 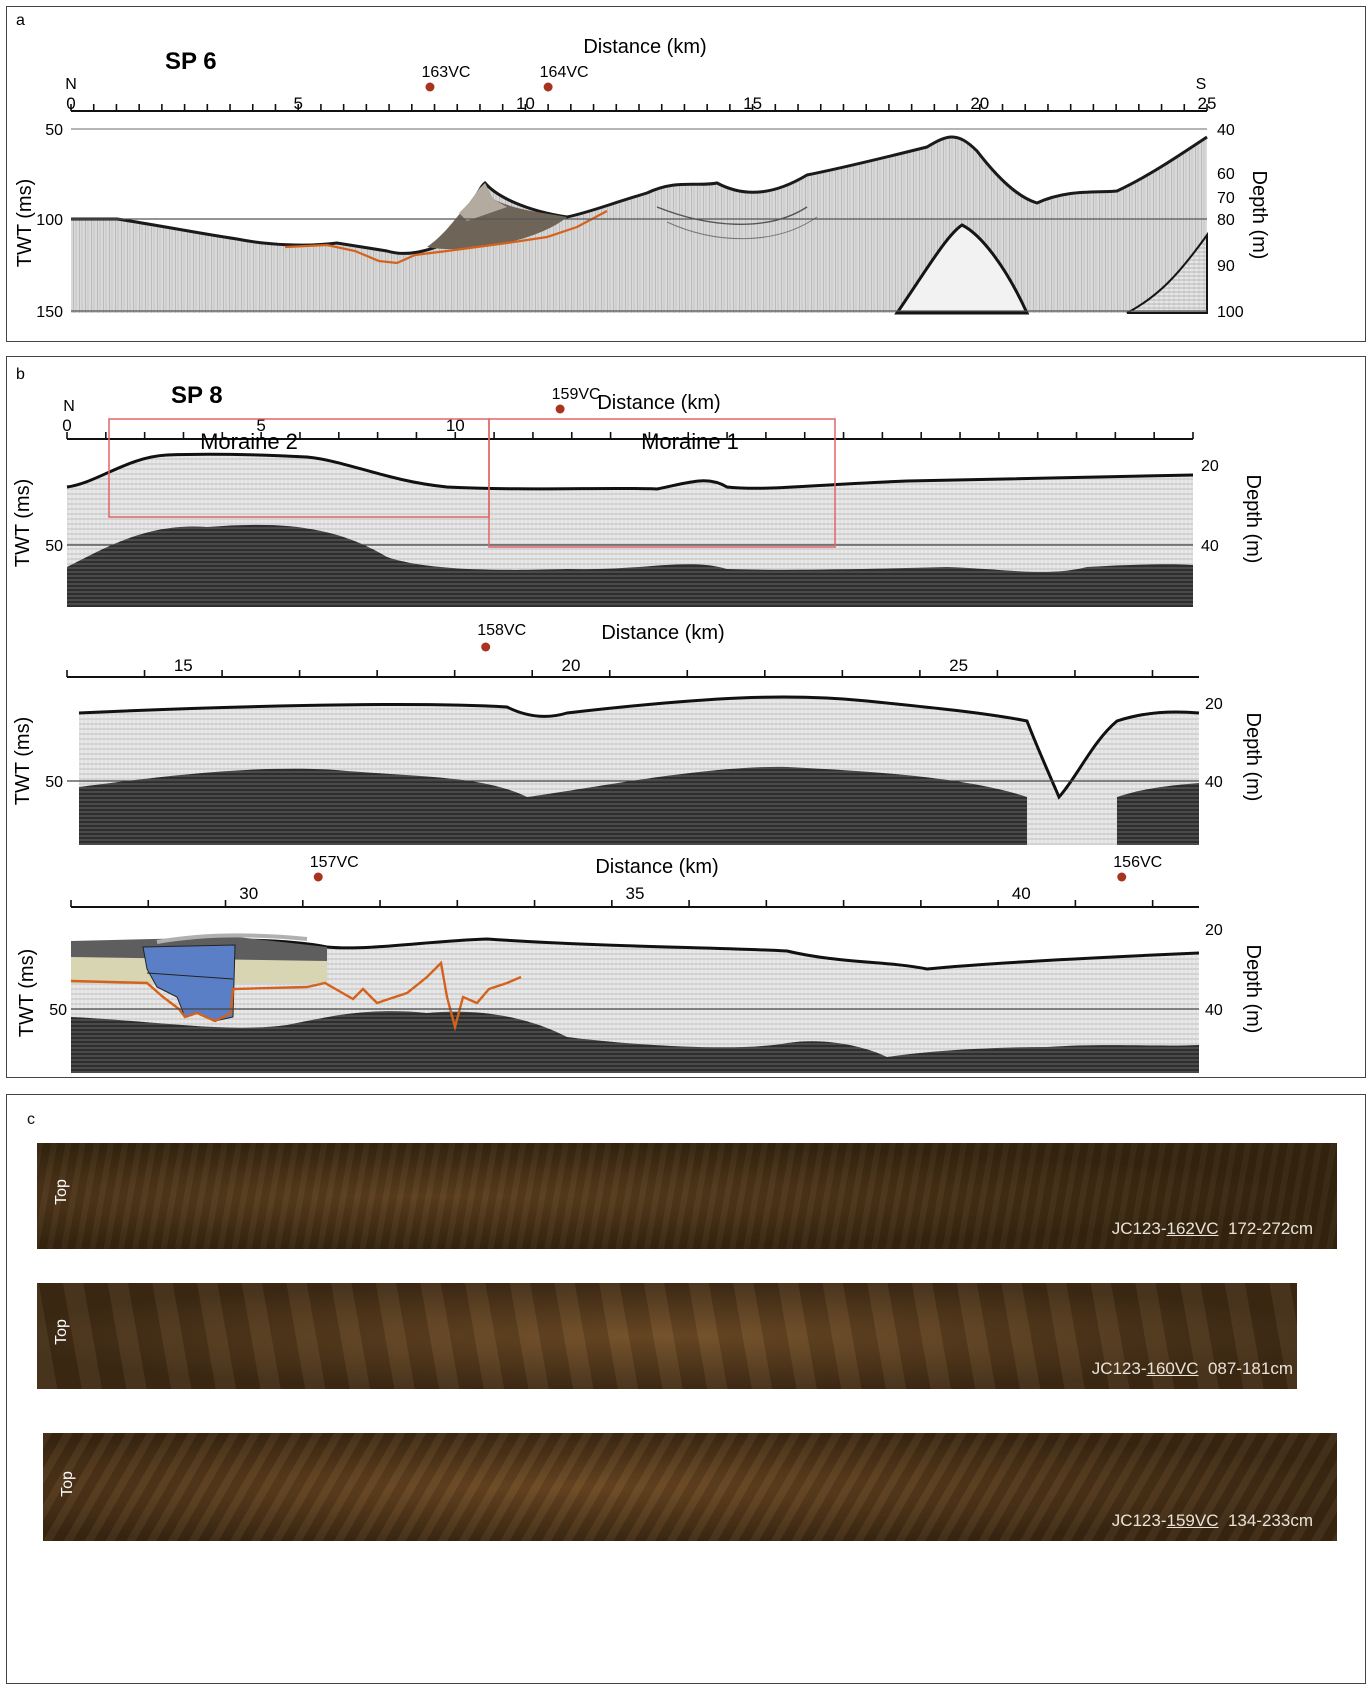 I want to click on strip1-core-markers: 159VC, so click(x=576, y=400).